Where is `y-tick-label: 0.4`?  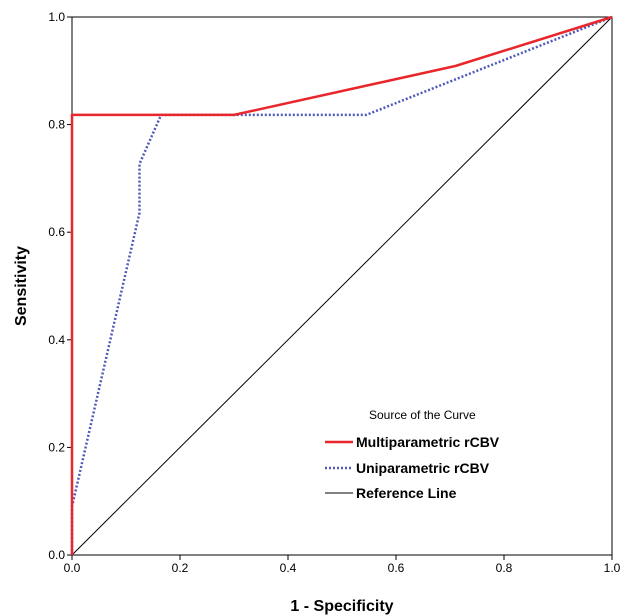 y-tick-label: 0.4 is located at coordinates (56, 340).